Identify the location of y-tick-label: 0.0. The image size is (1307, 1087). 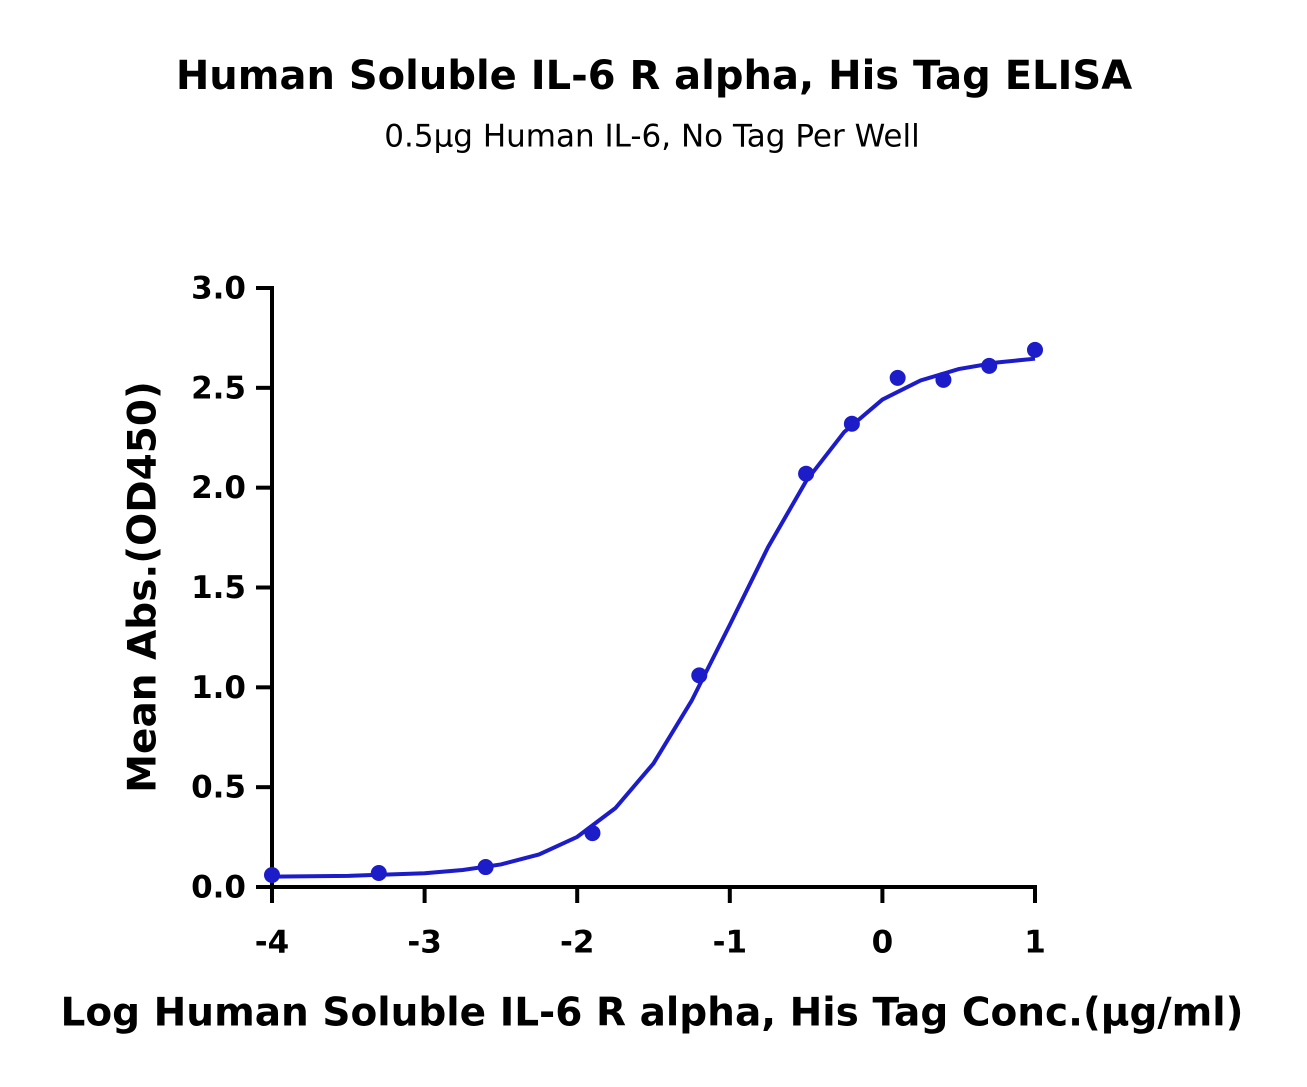
(218, 888).